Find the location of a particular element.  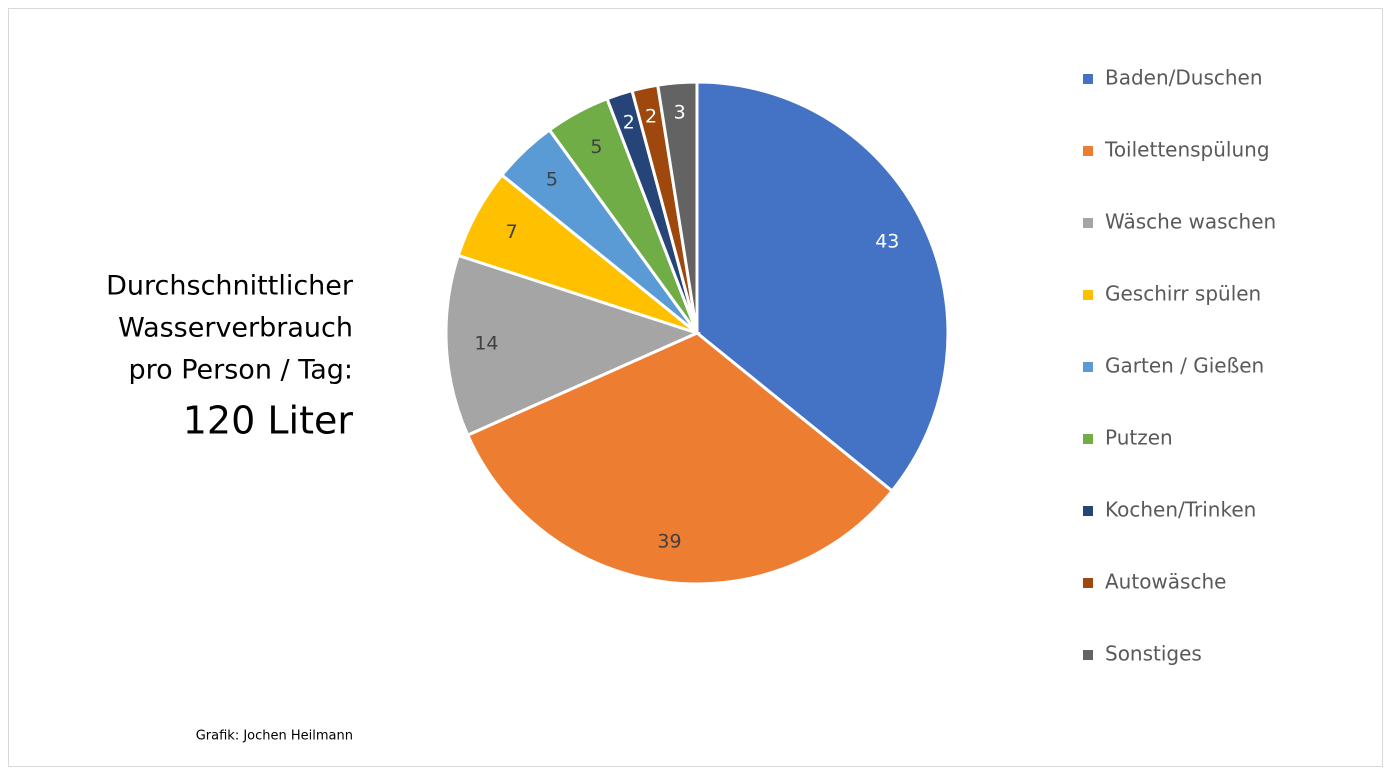

data-label: 7 is located at coordinates (512, 232).